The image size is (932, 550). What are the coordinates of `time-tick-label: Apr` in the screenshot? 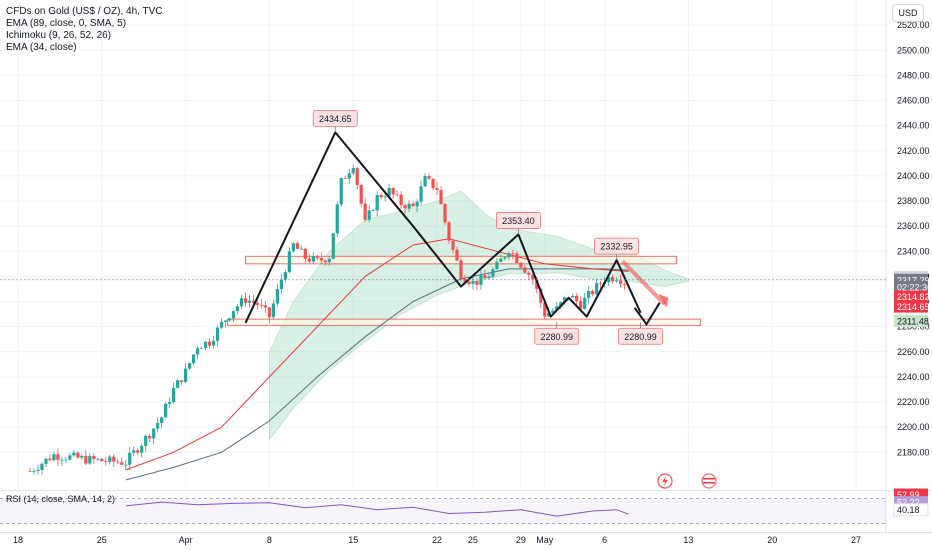 It's located at (186, 540).